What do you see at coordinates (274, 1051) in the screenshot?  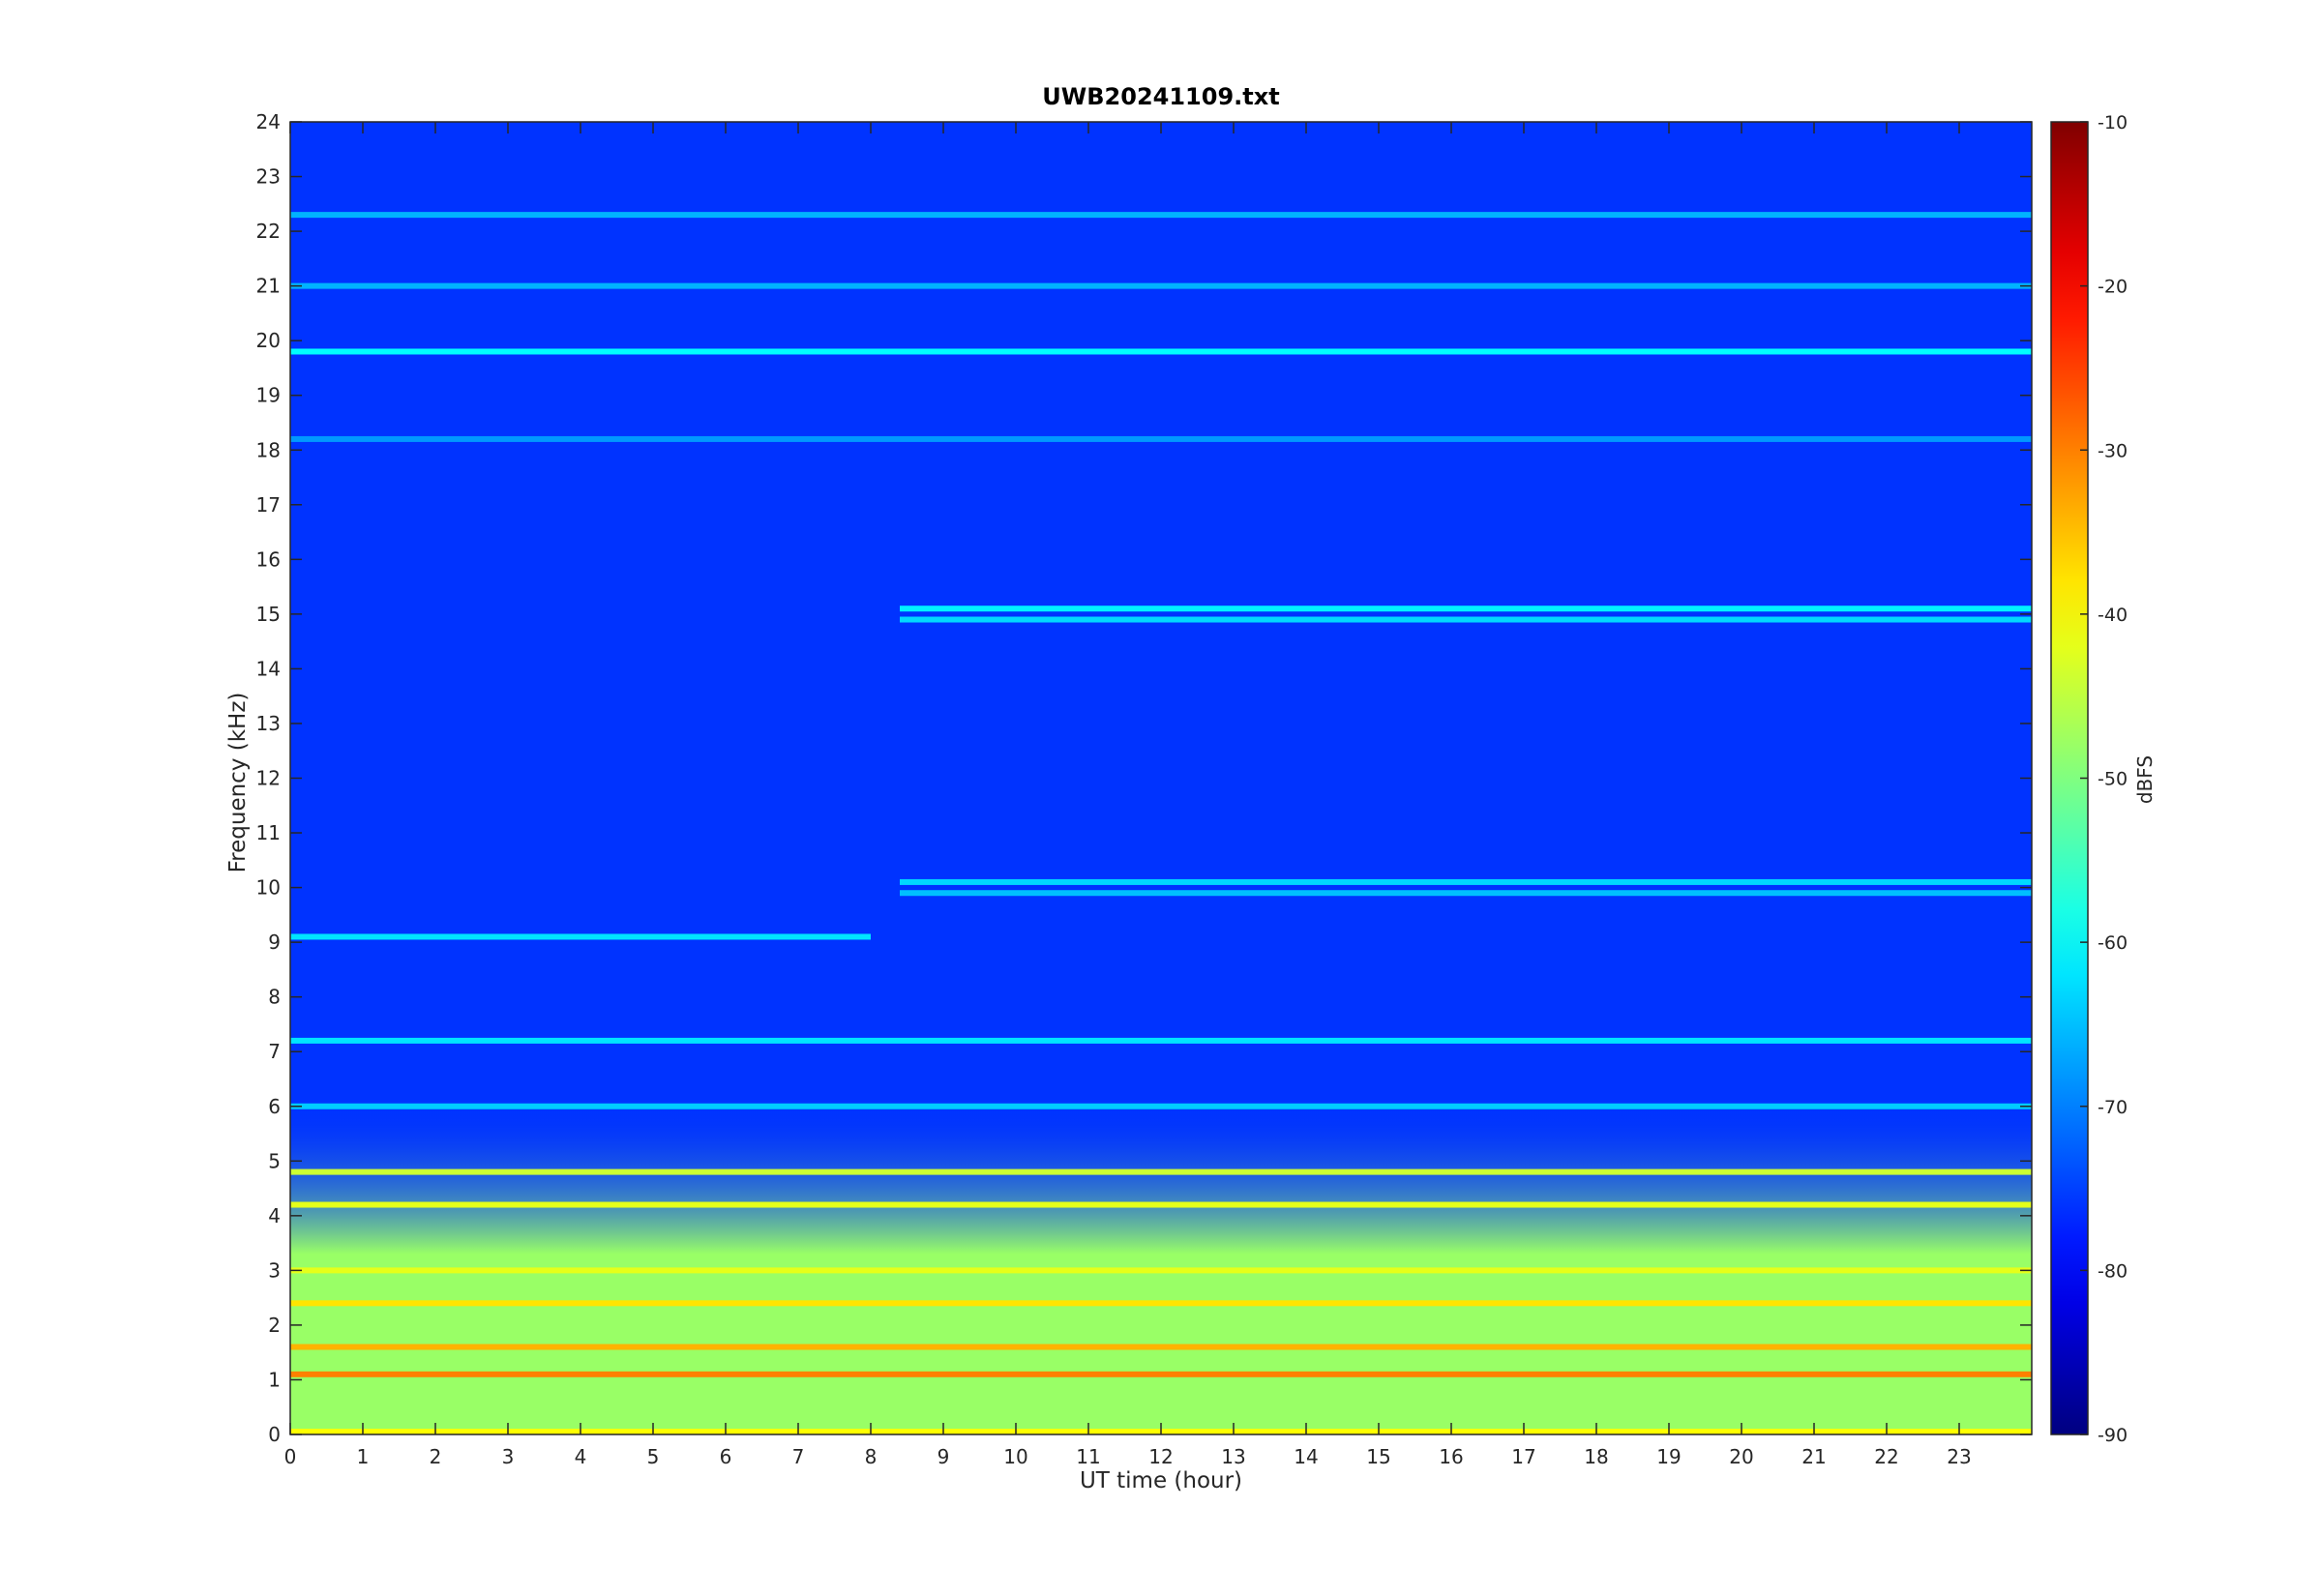 I see `y-tick-label: 7` at bounding box center [274, 1051].